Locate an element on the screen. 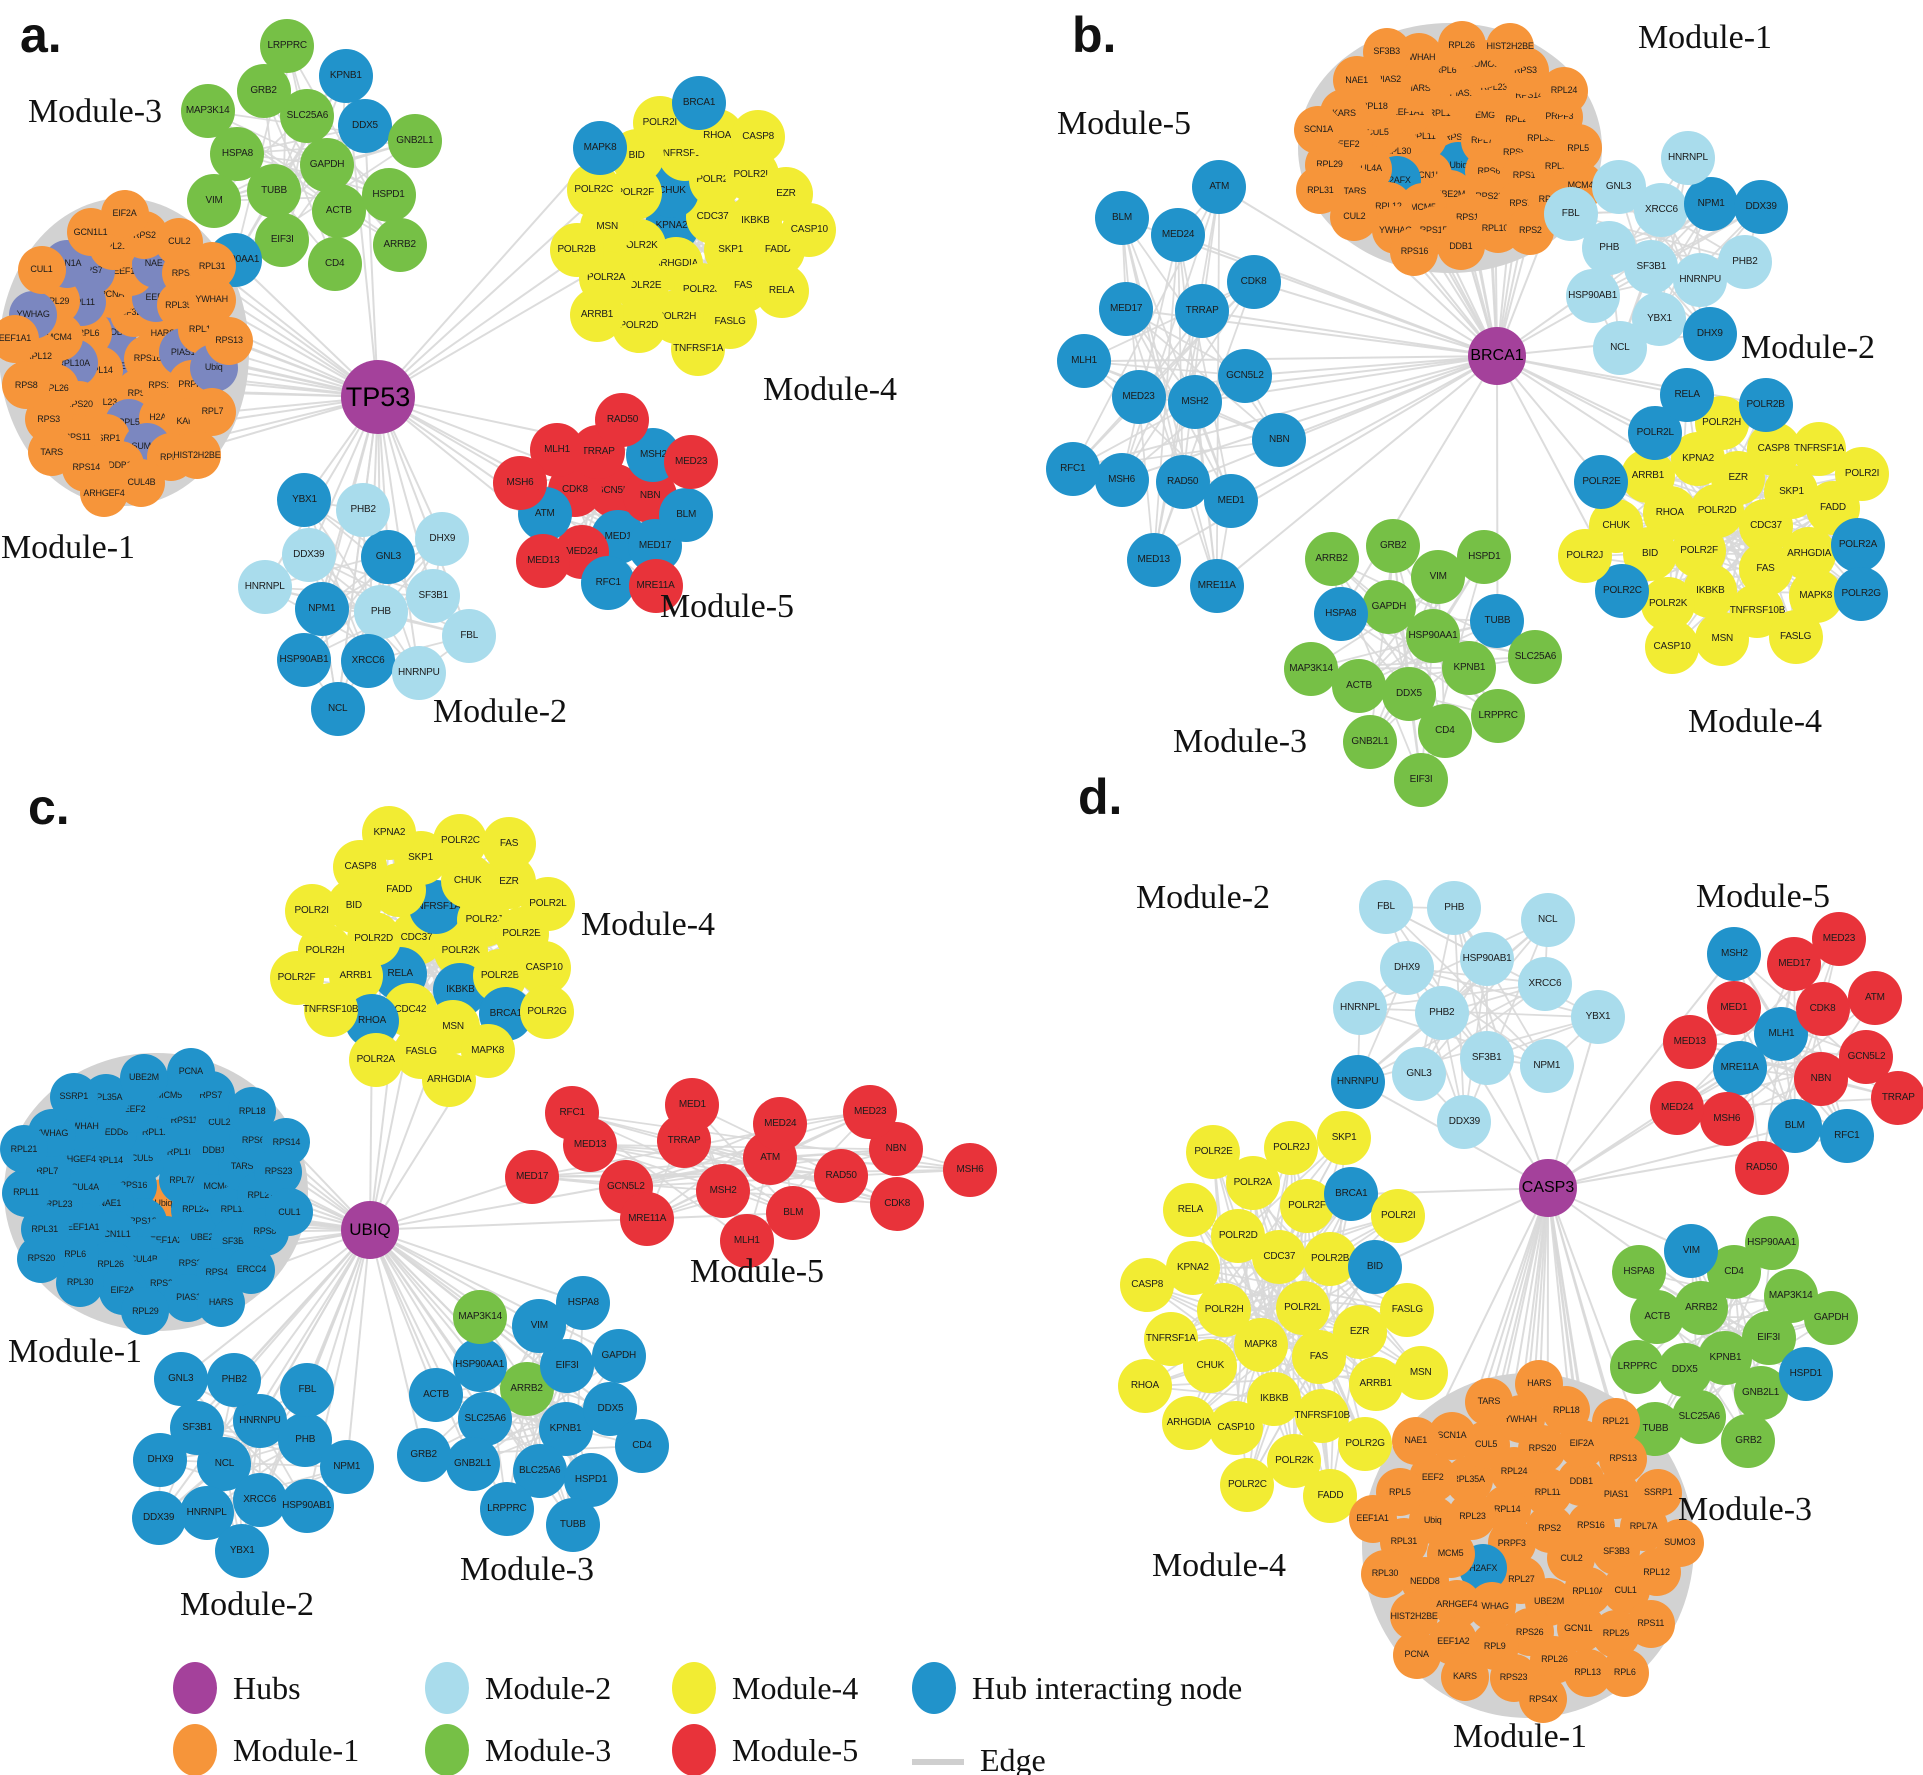 The image size is (1923, 1775). node-rpl30: RPL30 is located at coordinates (80, 1282).